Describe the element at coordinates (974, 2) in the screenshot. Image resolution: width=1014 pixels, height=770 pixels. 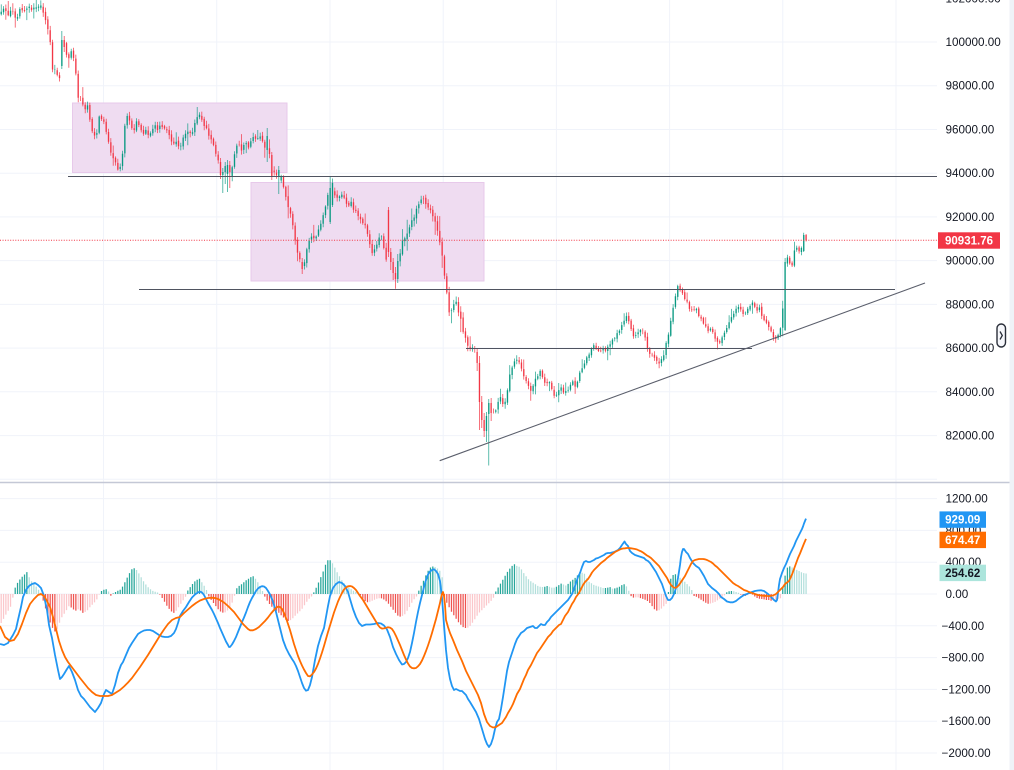
I see `svg-text: 102000.00` at that location.